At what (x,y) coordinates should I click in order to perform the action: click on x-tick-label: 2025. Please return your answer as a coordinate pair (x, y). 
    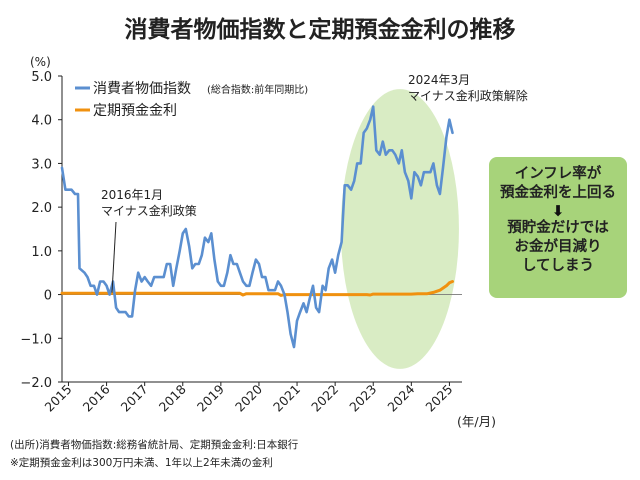
    Looking at the image, I should click on (438, 398).